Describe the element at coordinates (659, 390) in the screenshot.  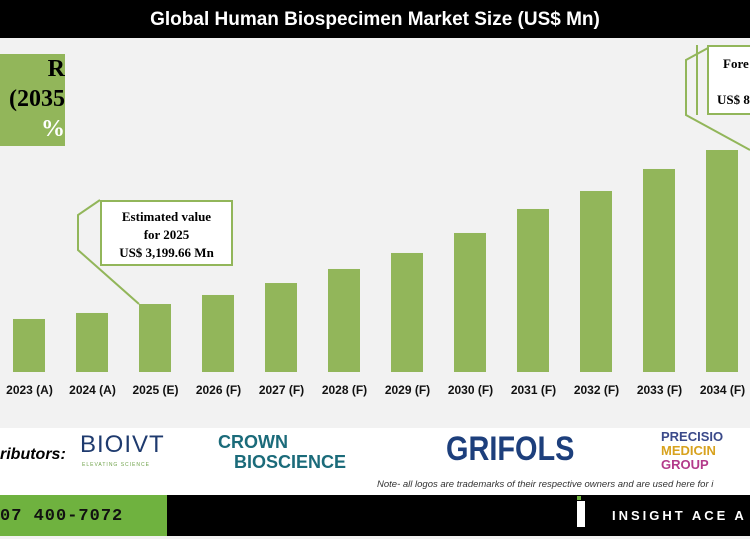
I see `x-tick-label: 2033 (F)` at that location.